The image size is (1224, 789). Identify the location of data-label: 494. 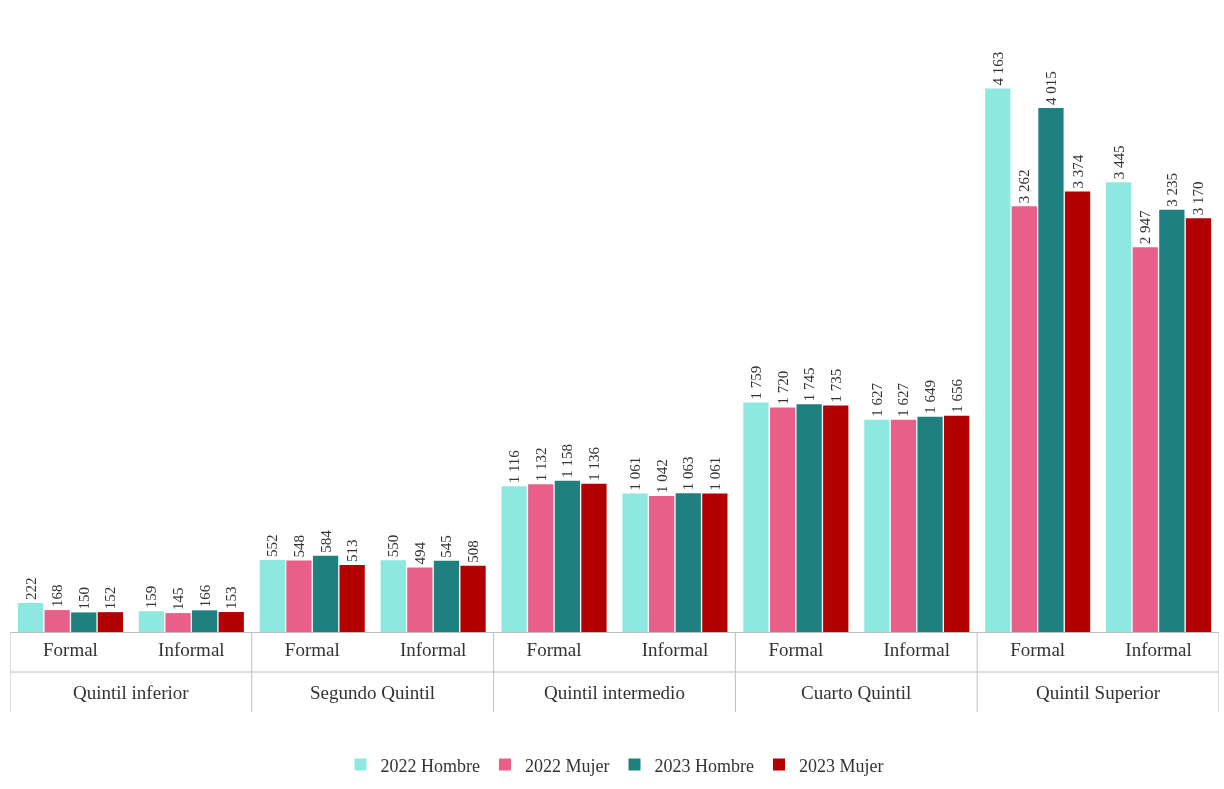
(419, 553).